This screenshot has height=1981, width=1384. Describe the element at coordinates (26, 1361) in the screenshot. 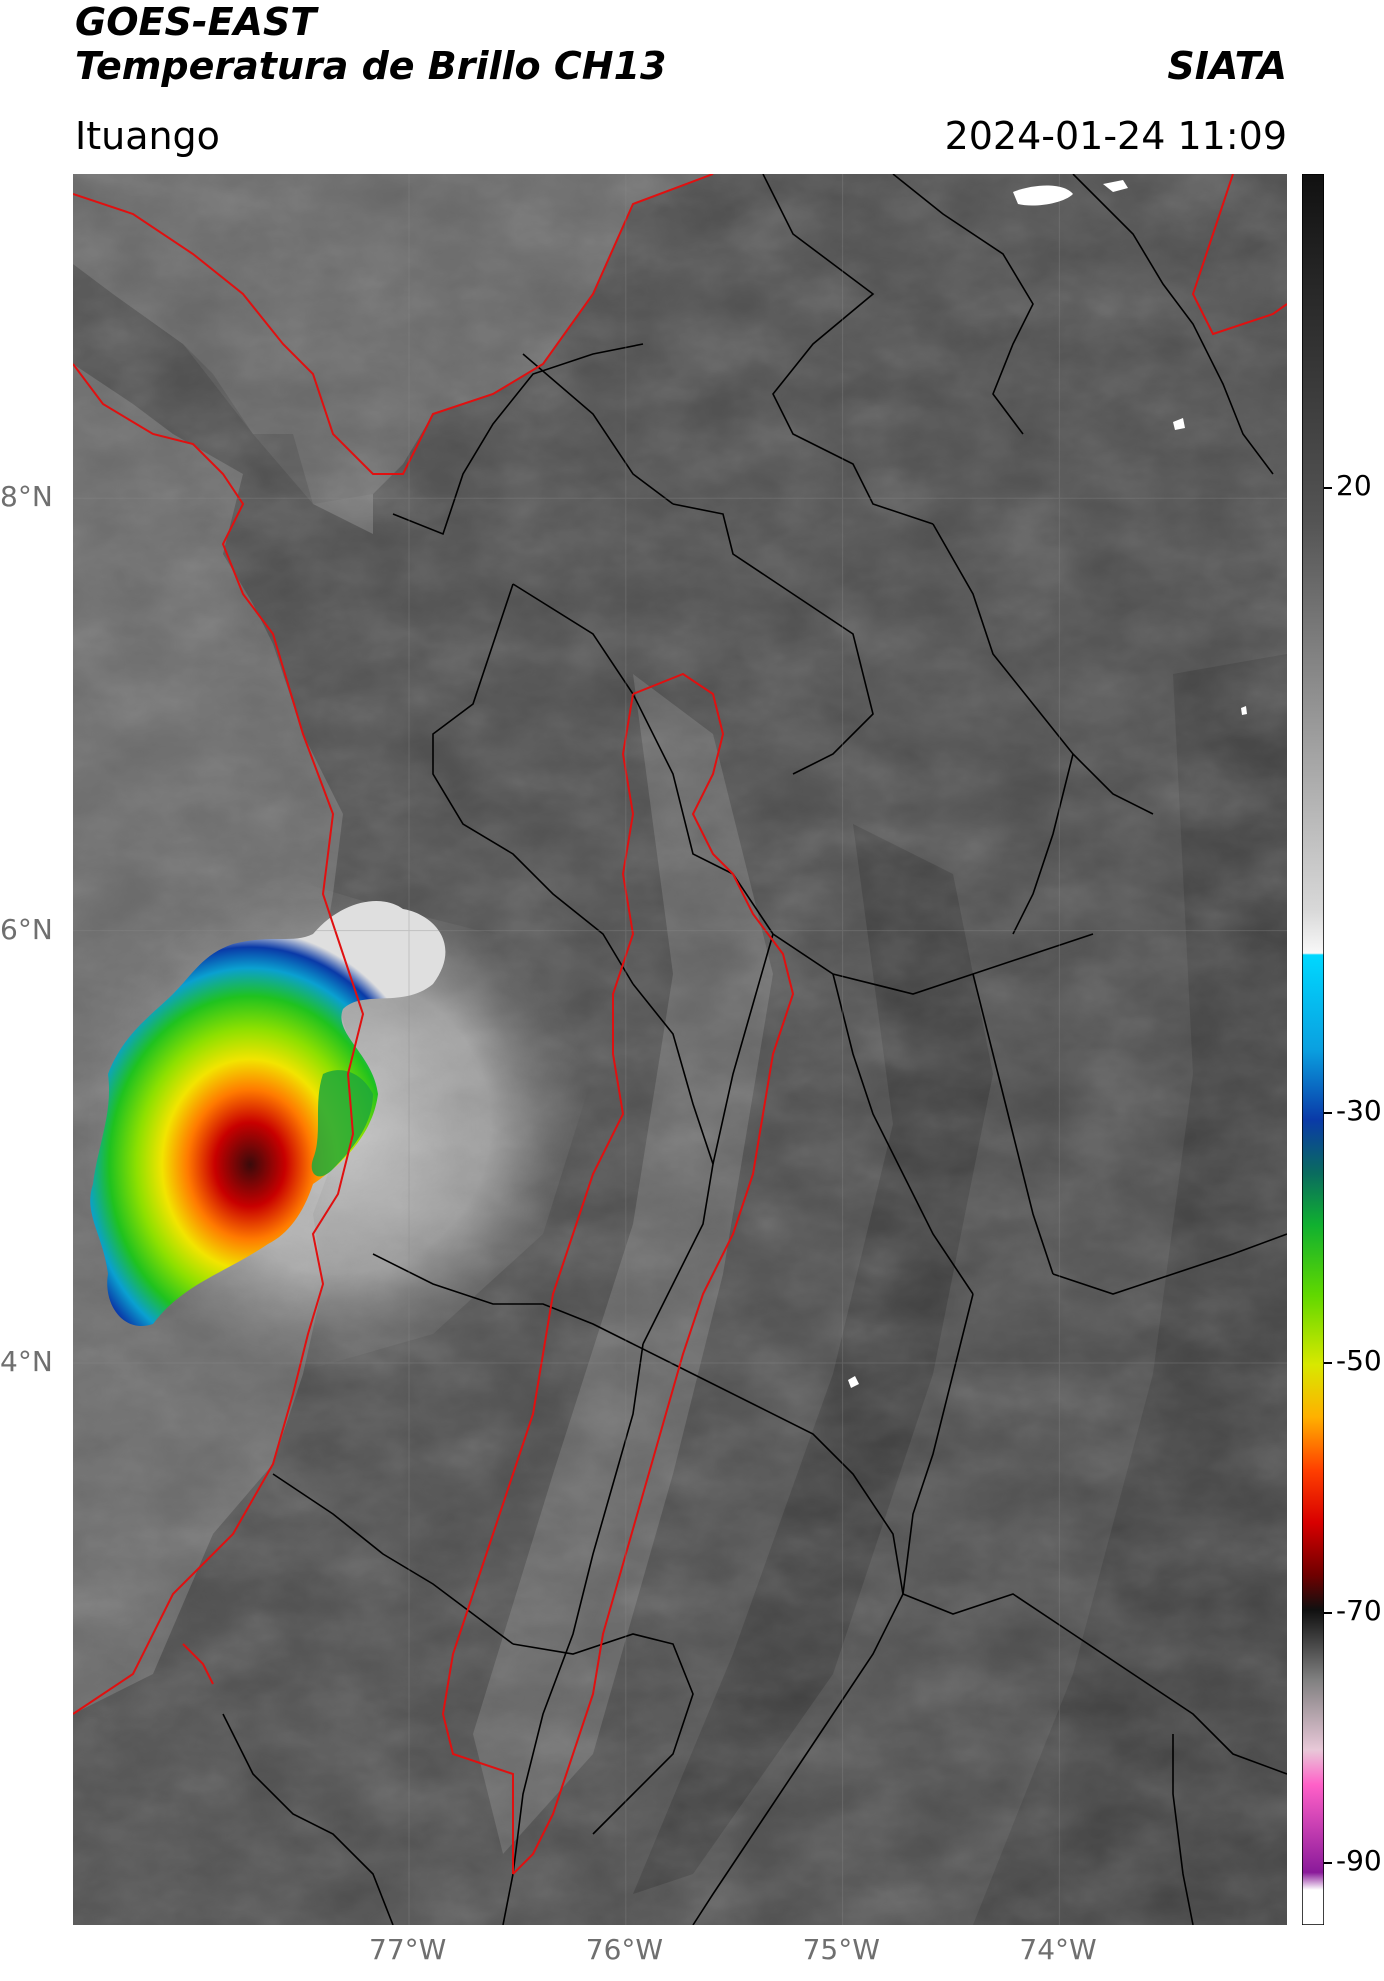

I see `lat-tick-label: 4°N` at that location.